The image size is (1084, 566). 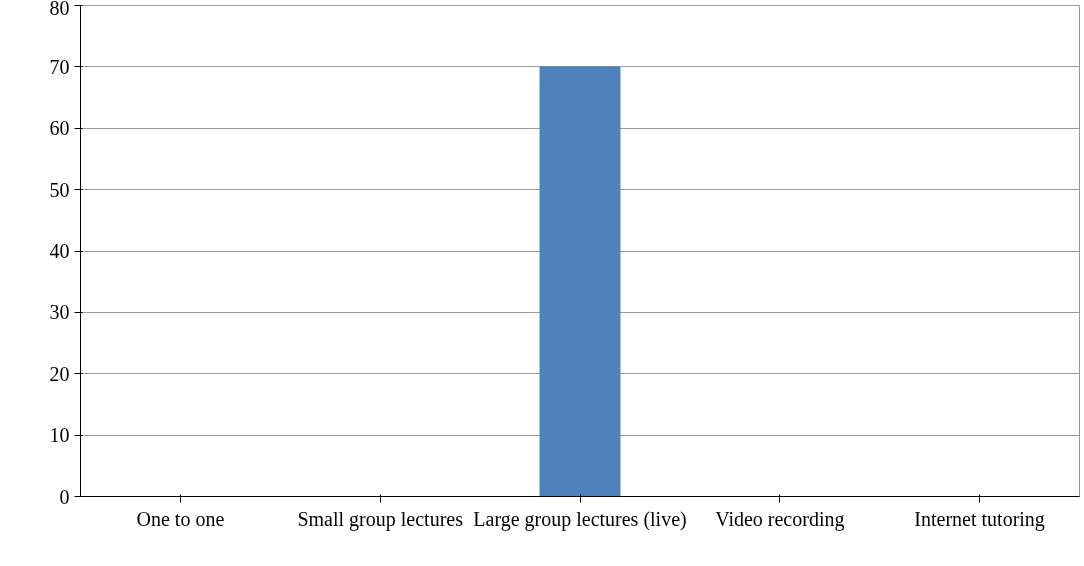 I want to click on y-tick-label: 40, so click(x=59, y=251).